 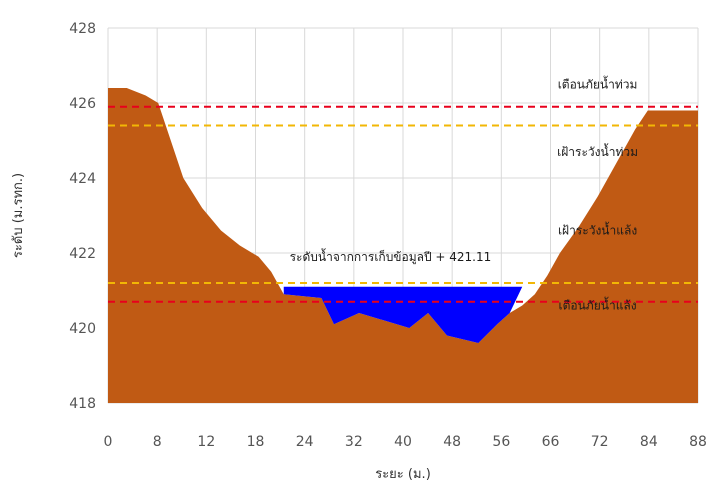 What do you see at coordinates (108, 442) in the screenshot?
I see `x-tick-label: 0` at bounding box center [108, 442].